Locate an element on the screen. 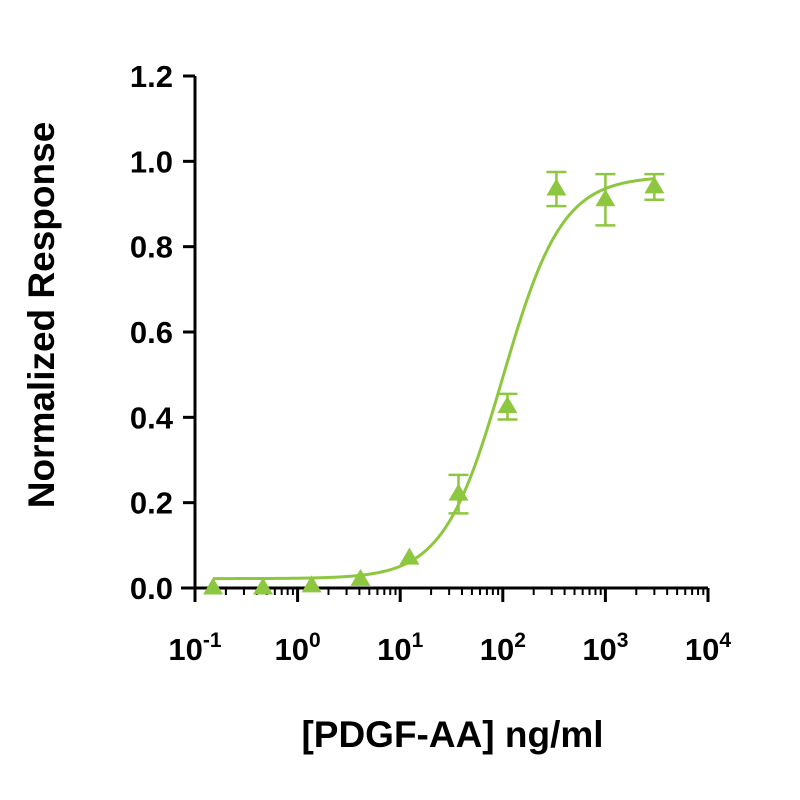  y-axis-title: Normalized Response is located at coordinates (41, 315).